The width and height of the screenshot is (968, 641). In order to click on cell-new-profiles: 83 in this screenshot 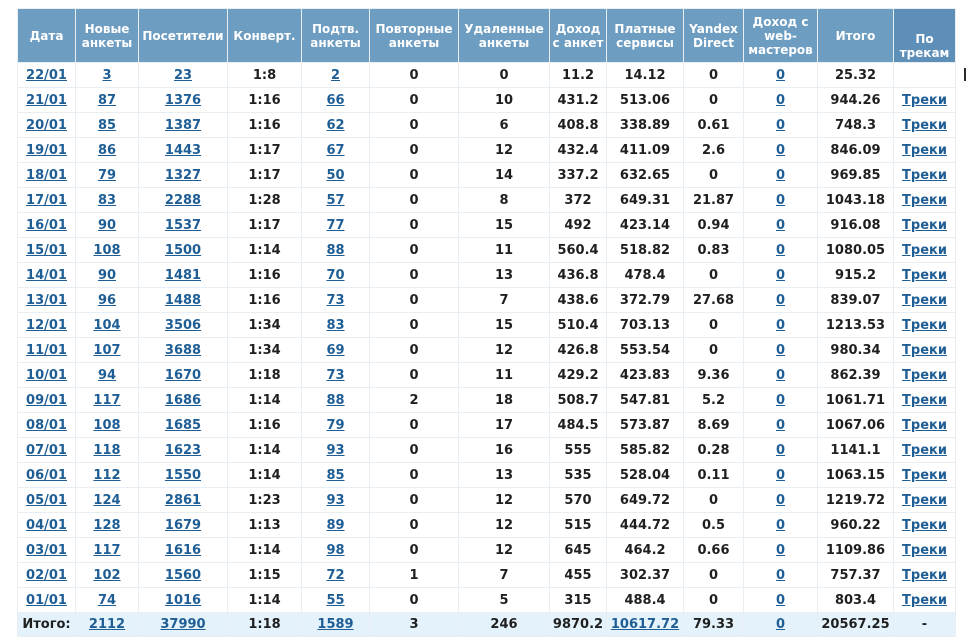, I will do `click(107, 200)`.